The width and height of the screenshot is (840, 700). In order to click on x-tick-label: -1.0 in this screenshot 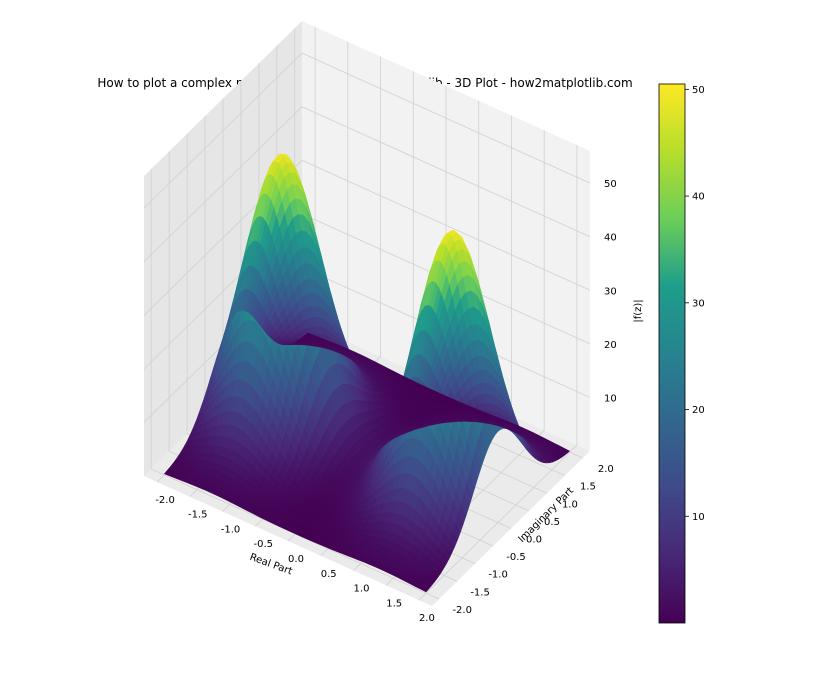, I will do `click(231, 530)`.